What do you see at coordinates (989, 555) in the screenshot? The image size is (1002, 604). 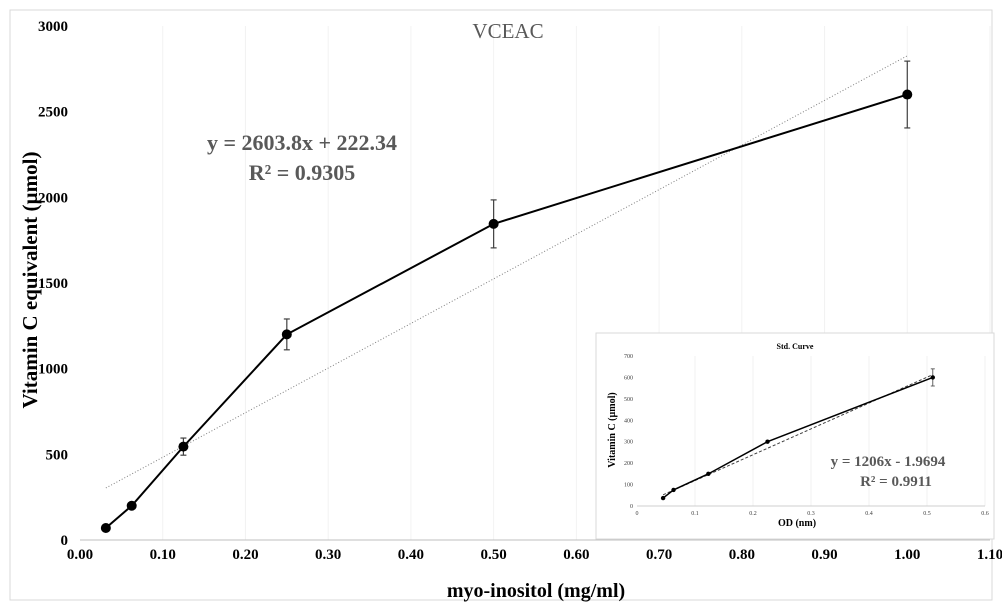 I see `main-x-tick-label: 1.10` at bounding box center [989, 555].